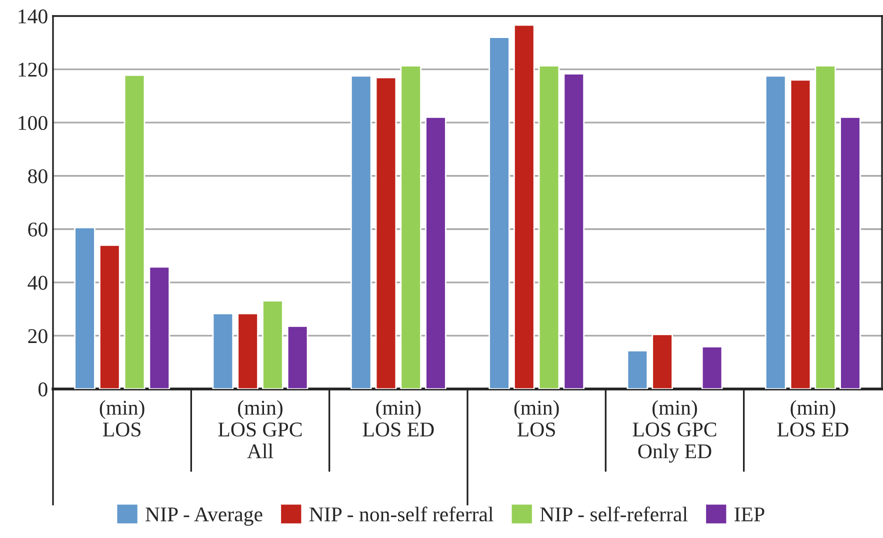 The height and width of the screenshot is (538, 883). Describe the element at coordinates (38, 176) in the screenshot. I see `y-tick-label: 80` at that location.